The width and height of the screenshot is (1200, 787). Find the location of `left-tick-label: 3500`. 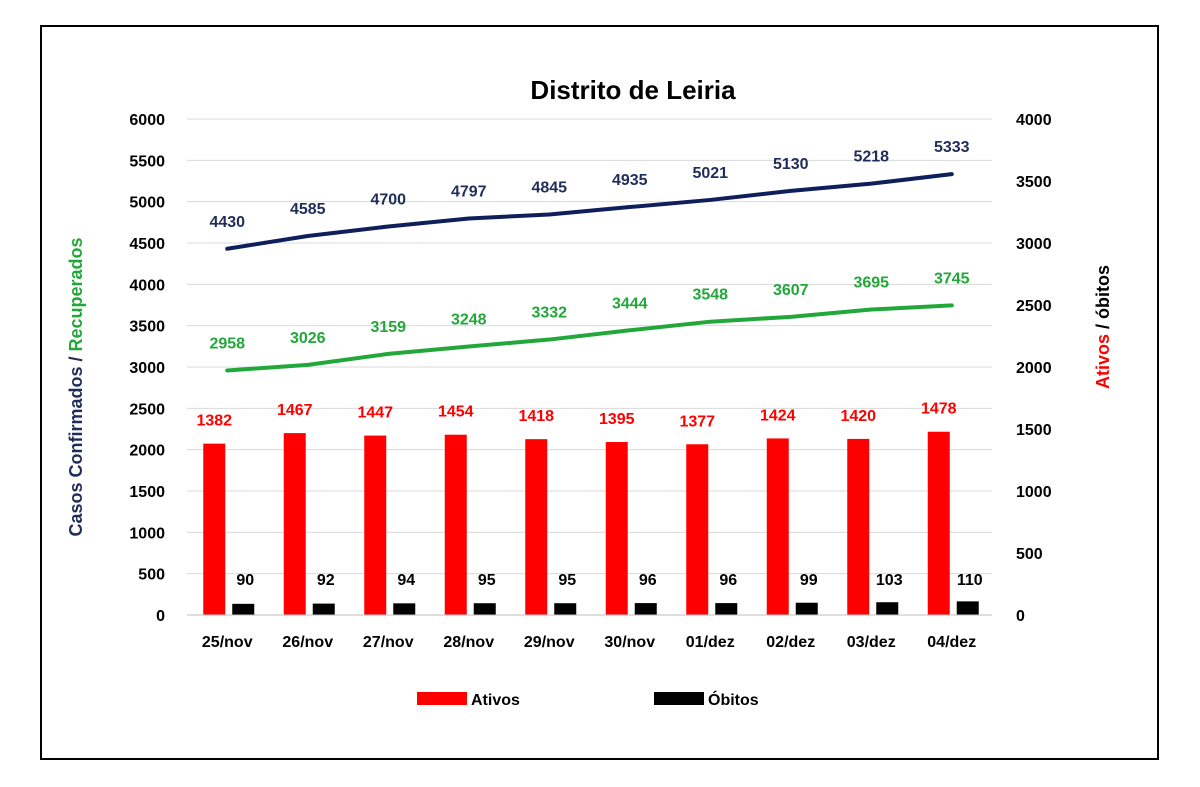

left-tick-label: 3500 is located at coordinates (147, 327).